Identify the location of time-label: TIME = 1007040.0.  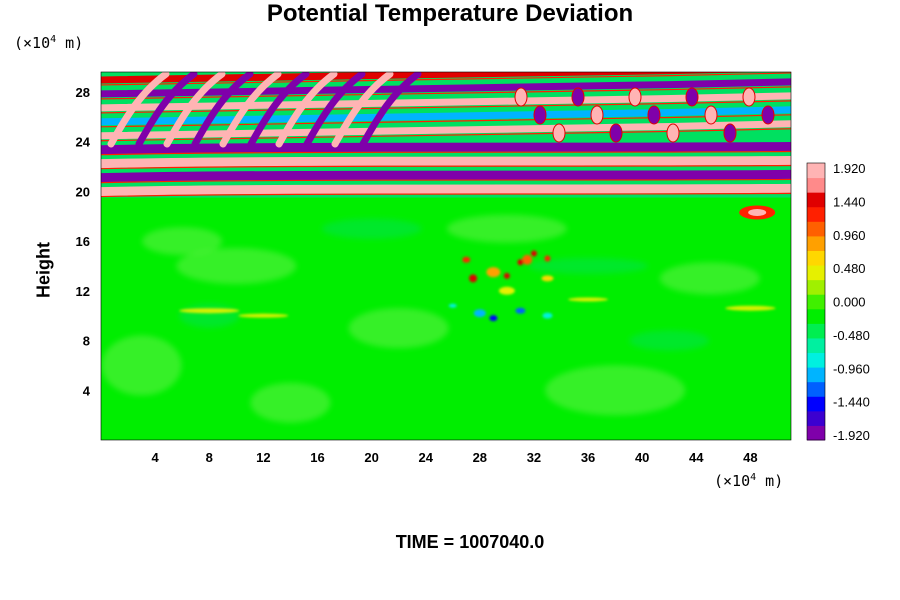
(470, 542).